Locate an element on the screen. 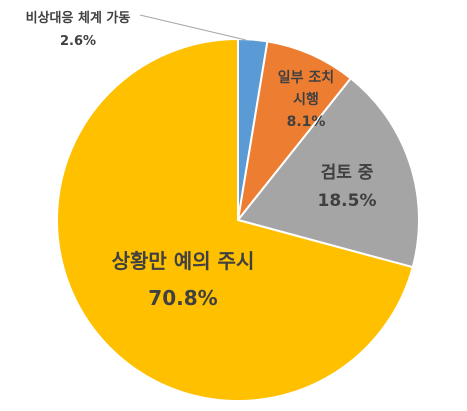  slice-value-4: 70.8% is located at coordinates (182, 298).